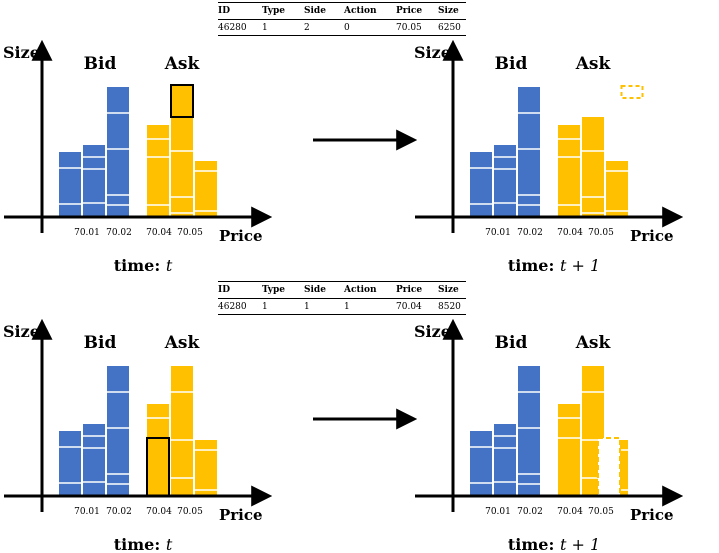  What do you see at coordinates (347, 306) in the screenshot?
I see `cell-action: 1` at bounding box center [347, 306].